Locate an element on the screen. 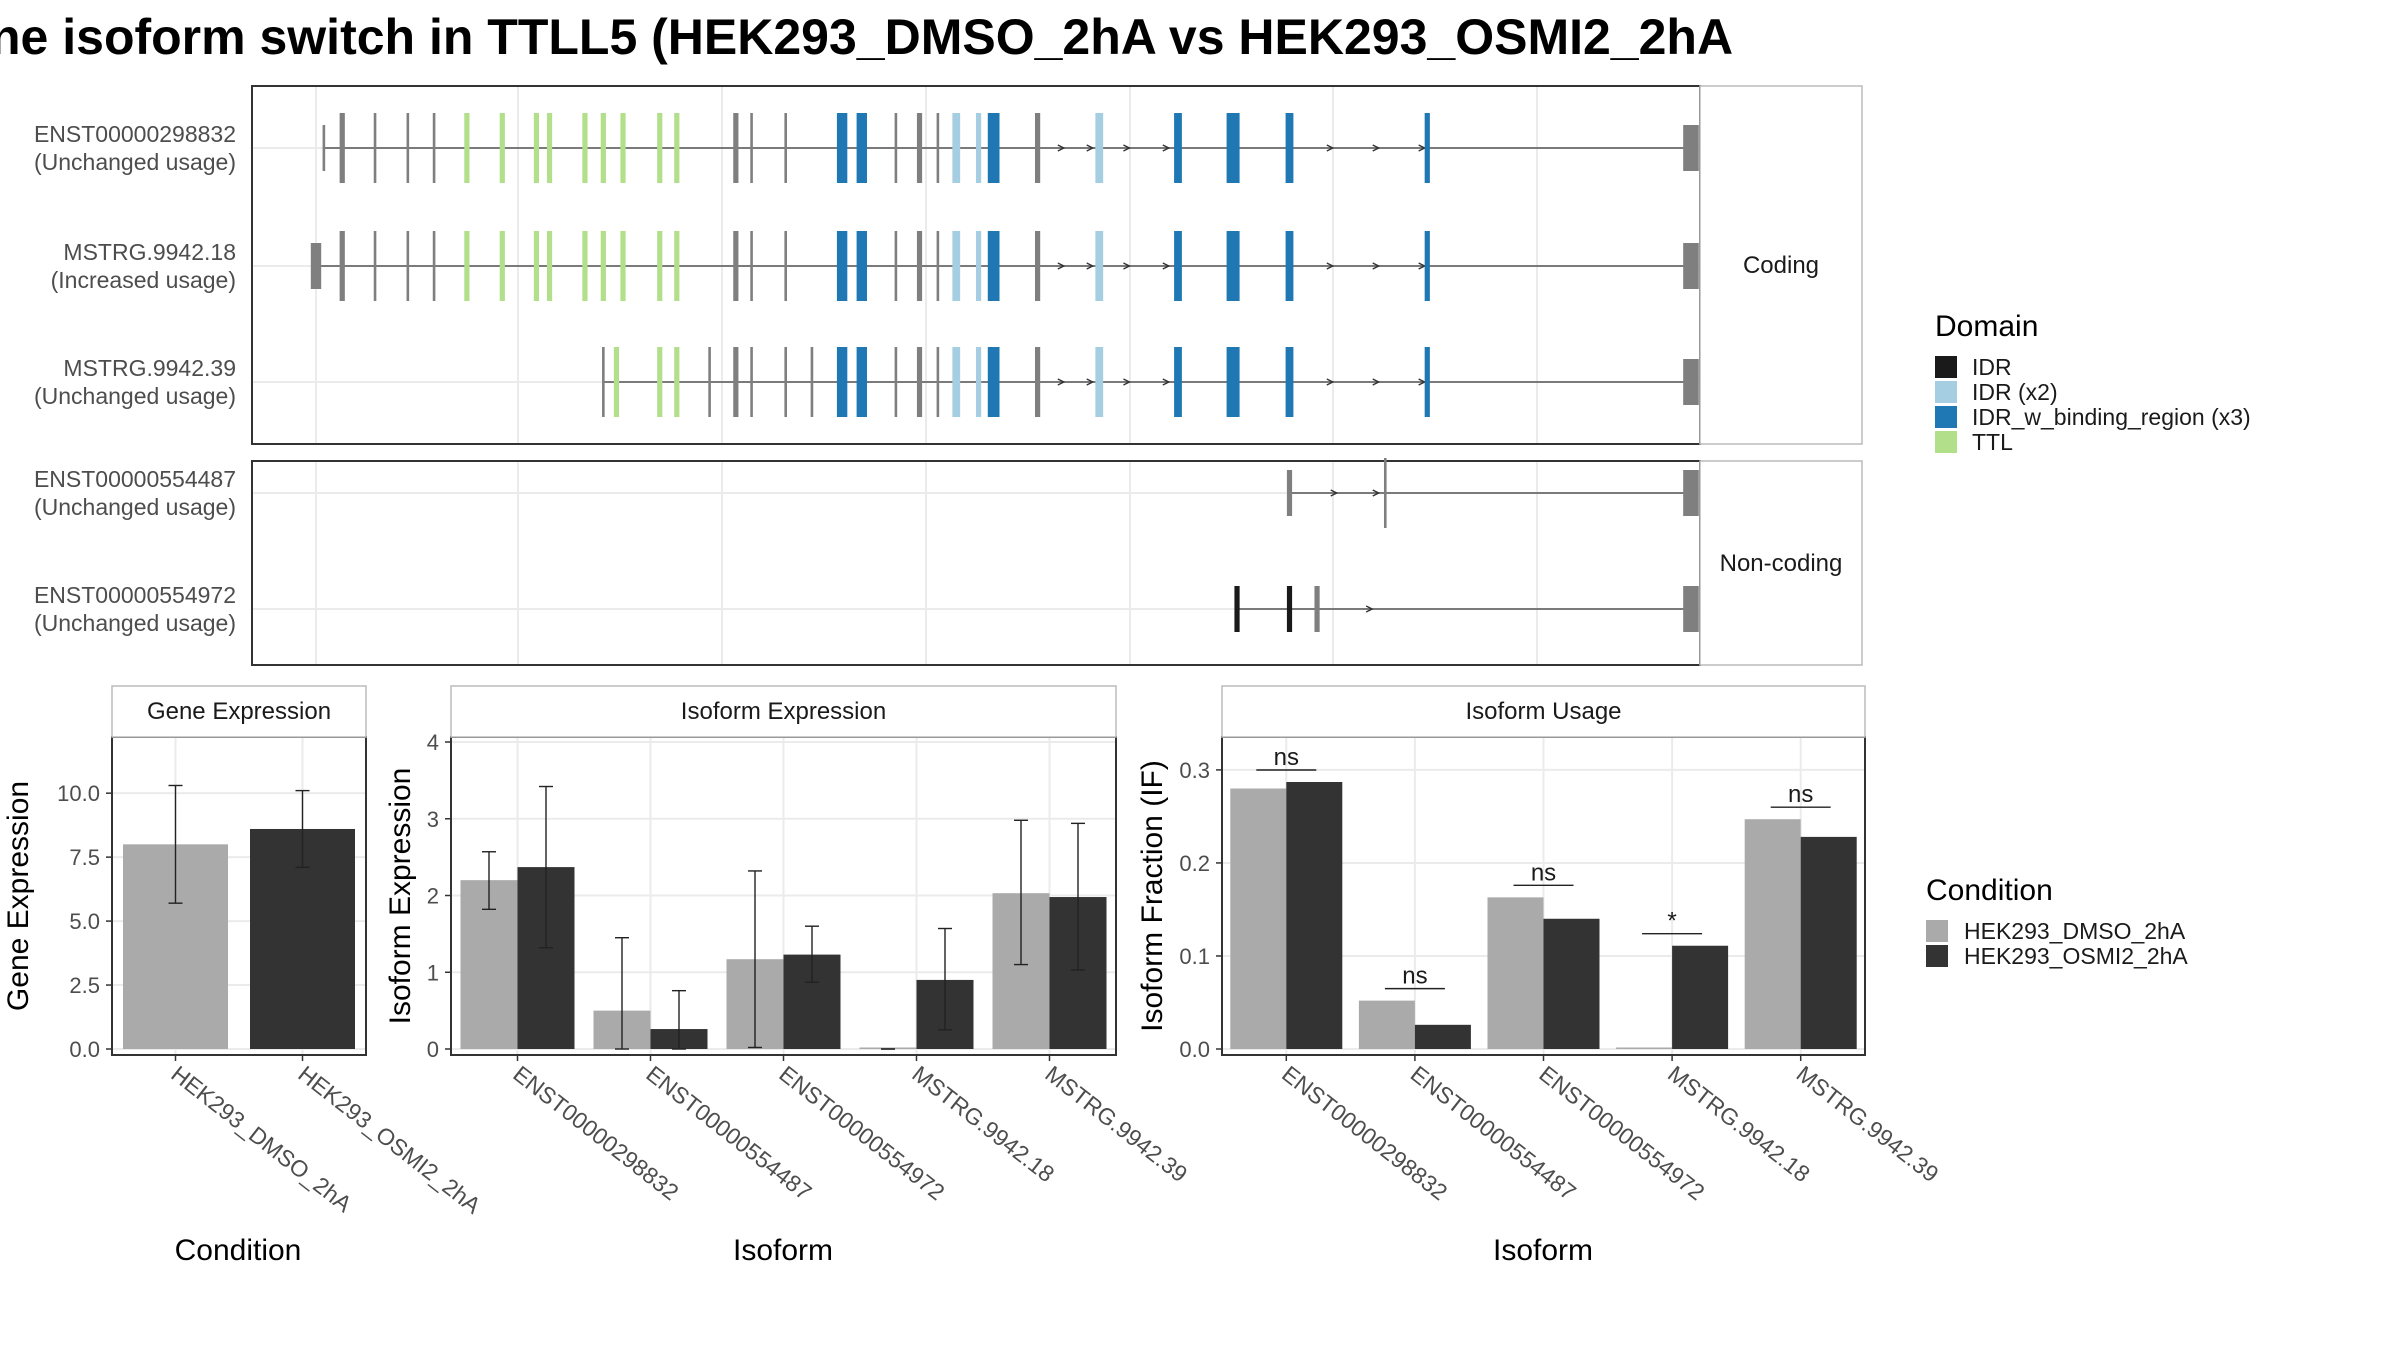  domain-legend-title: Domain is located at coordinates (1986, 326).